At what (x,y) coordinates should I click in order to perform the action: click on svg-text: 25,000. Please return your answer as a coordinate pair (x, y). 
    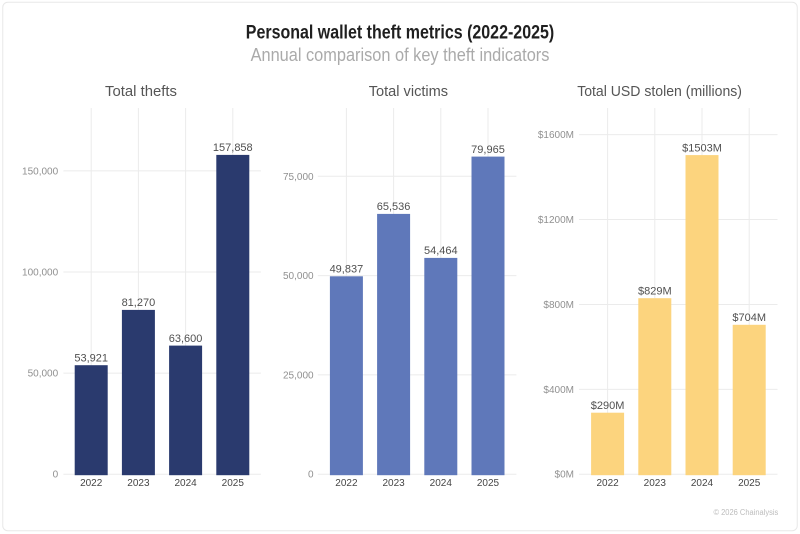
    Looking at the image, I should click on (298, 375).